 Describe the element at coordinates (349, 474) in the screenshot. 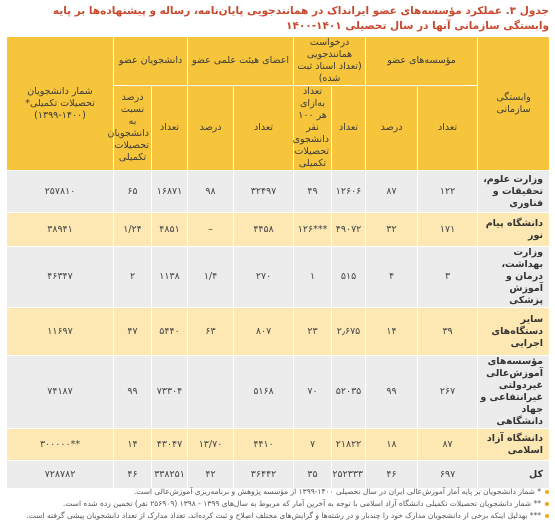

I see `req-count: ۲۵۲۳۳۳` at that location.